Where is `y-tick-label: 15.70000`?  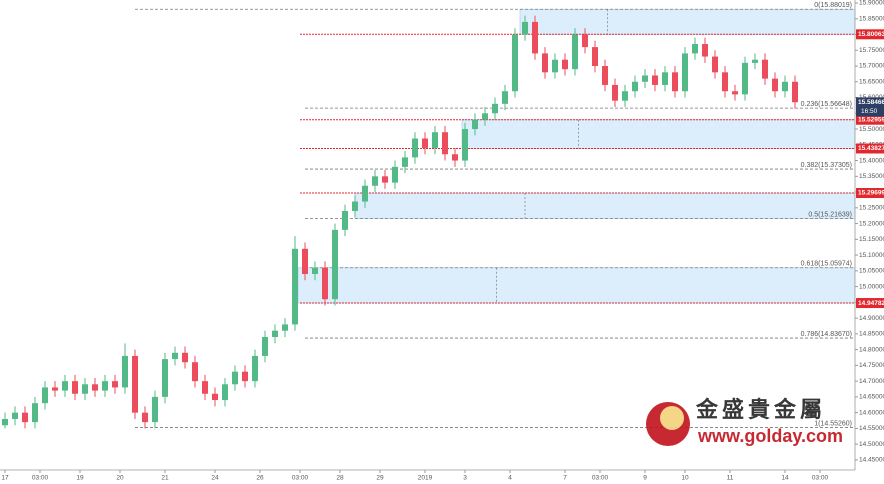 y-tick-label: 15.70000 is located at coordinates (871, 66).